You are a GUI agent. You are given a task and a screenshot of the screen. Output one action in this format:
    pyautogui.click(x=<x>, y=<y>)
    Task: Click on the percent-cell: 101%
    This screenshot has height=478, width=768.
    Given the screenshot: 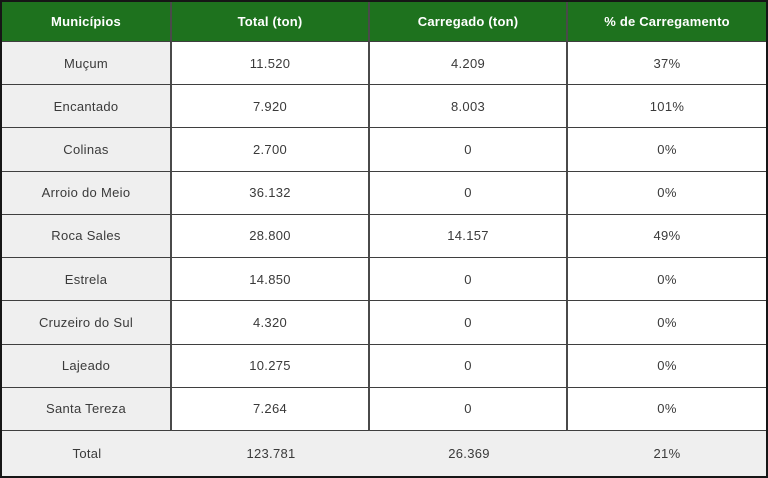 What is the action you would take?
    pyautogui.click(x=667, y=107)
    